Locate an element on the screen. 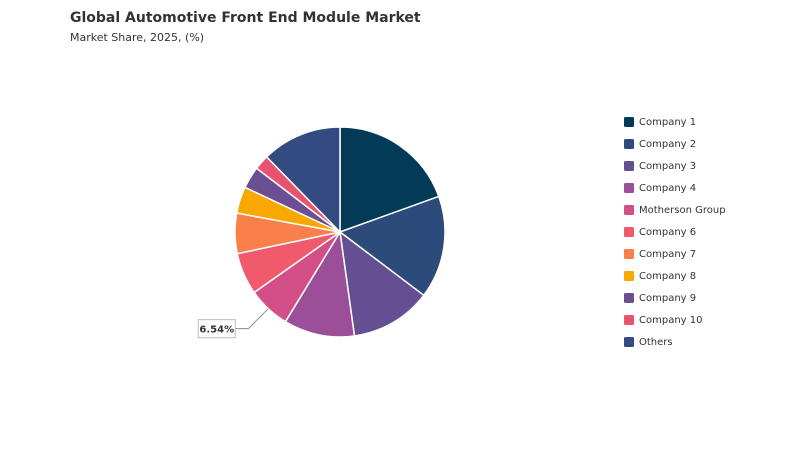  legend-label: Company 2 is located at coordinates (667, 144).